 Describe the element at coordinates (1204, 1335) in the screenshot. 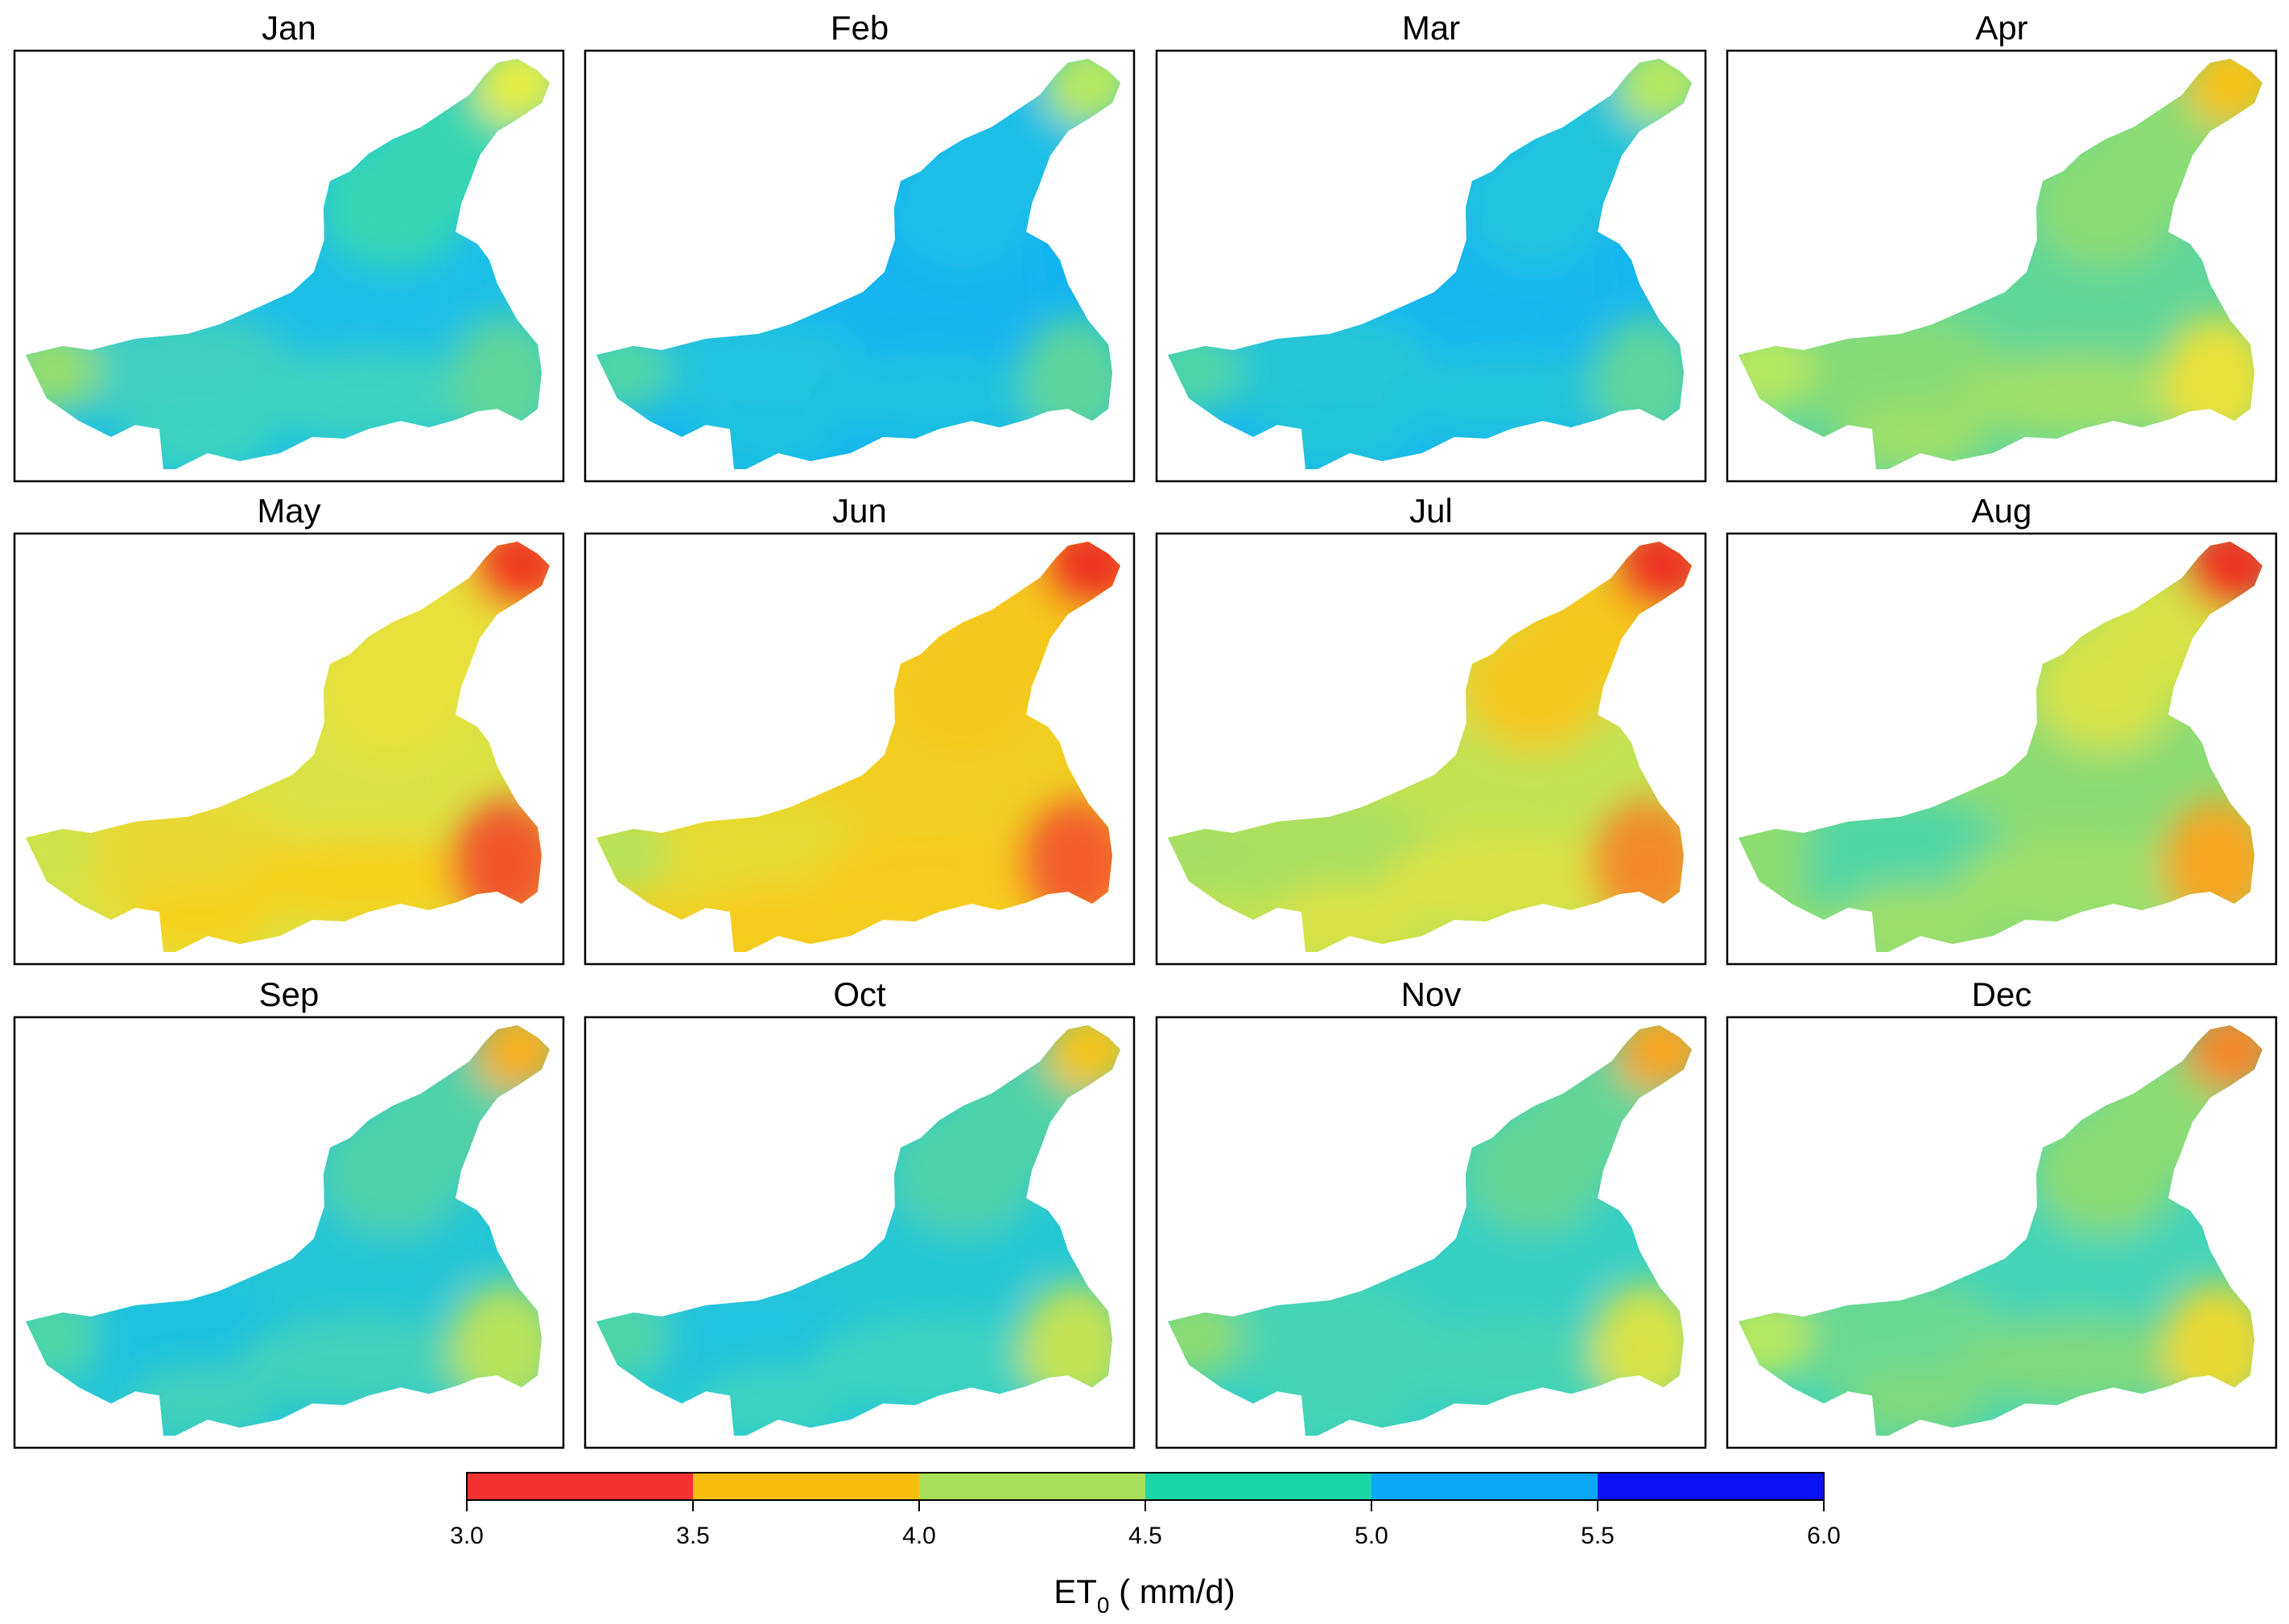

I see `region-west-tip-nov` at that location.